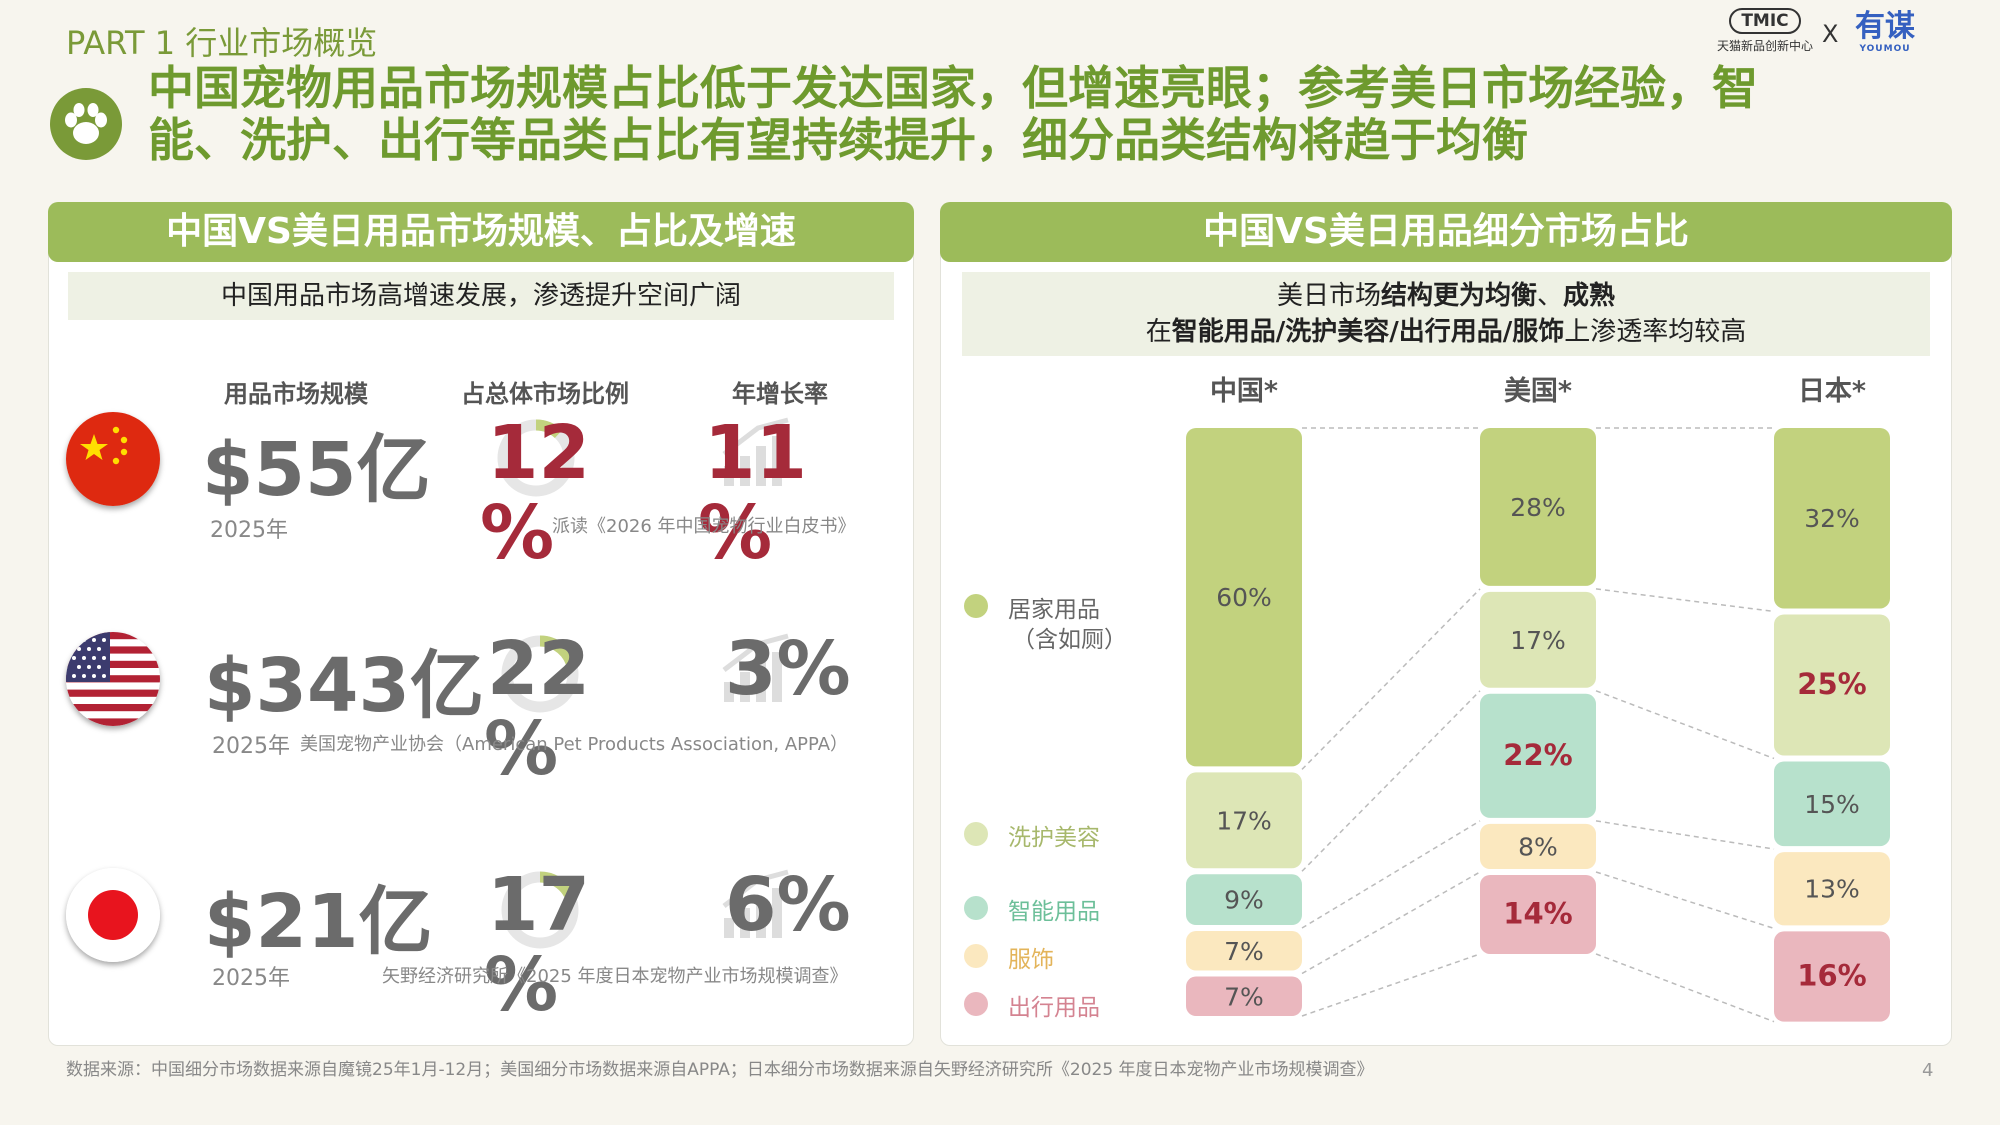 This screenshot has height=1125, width=2000. What do you see at coordinates (296, 394) in the screenshot?
I see `column-header-size: 用品市场规模` at bounding box center [296, 394].